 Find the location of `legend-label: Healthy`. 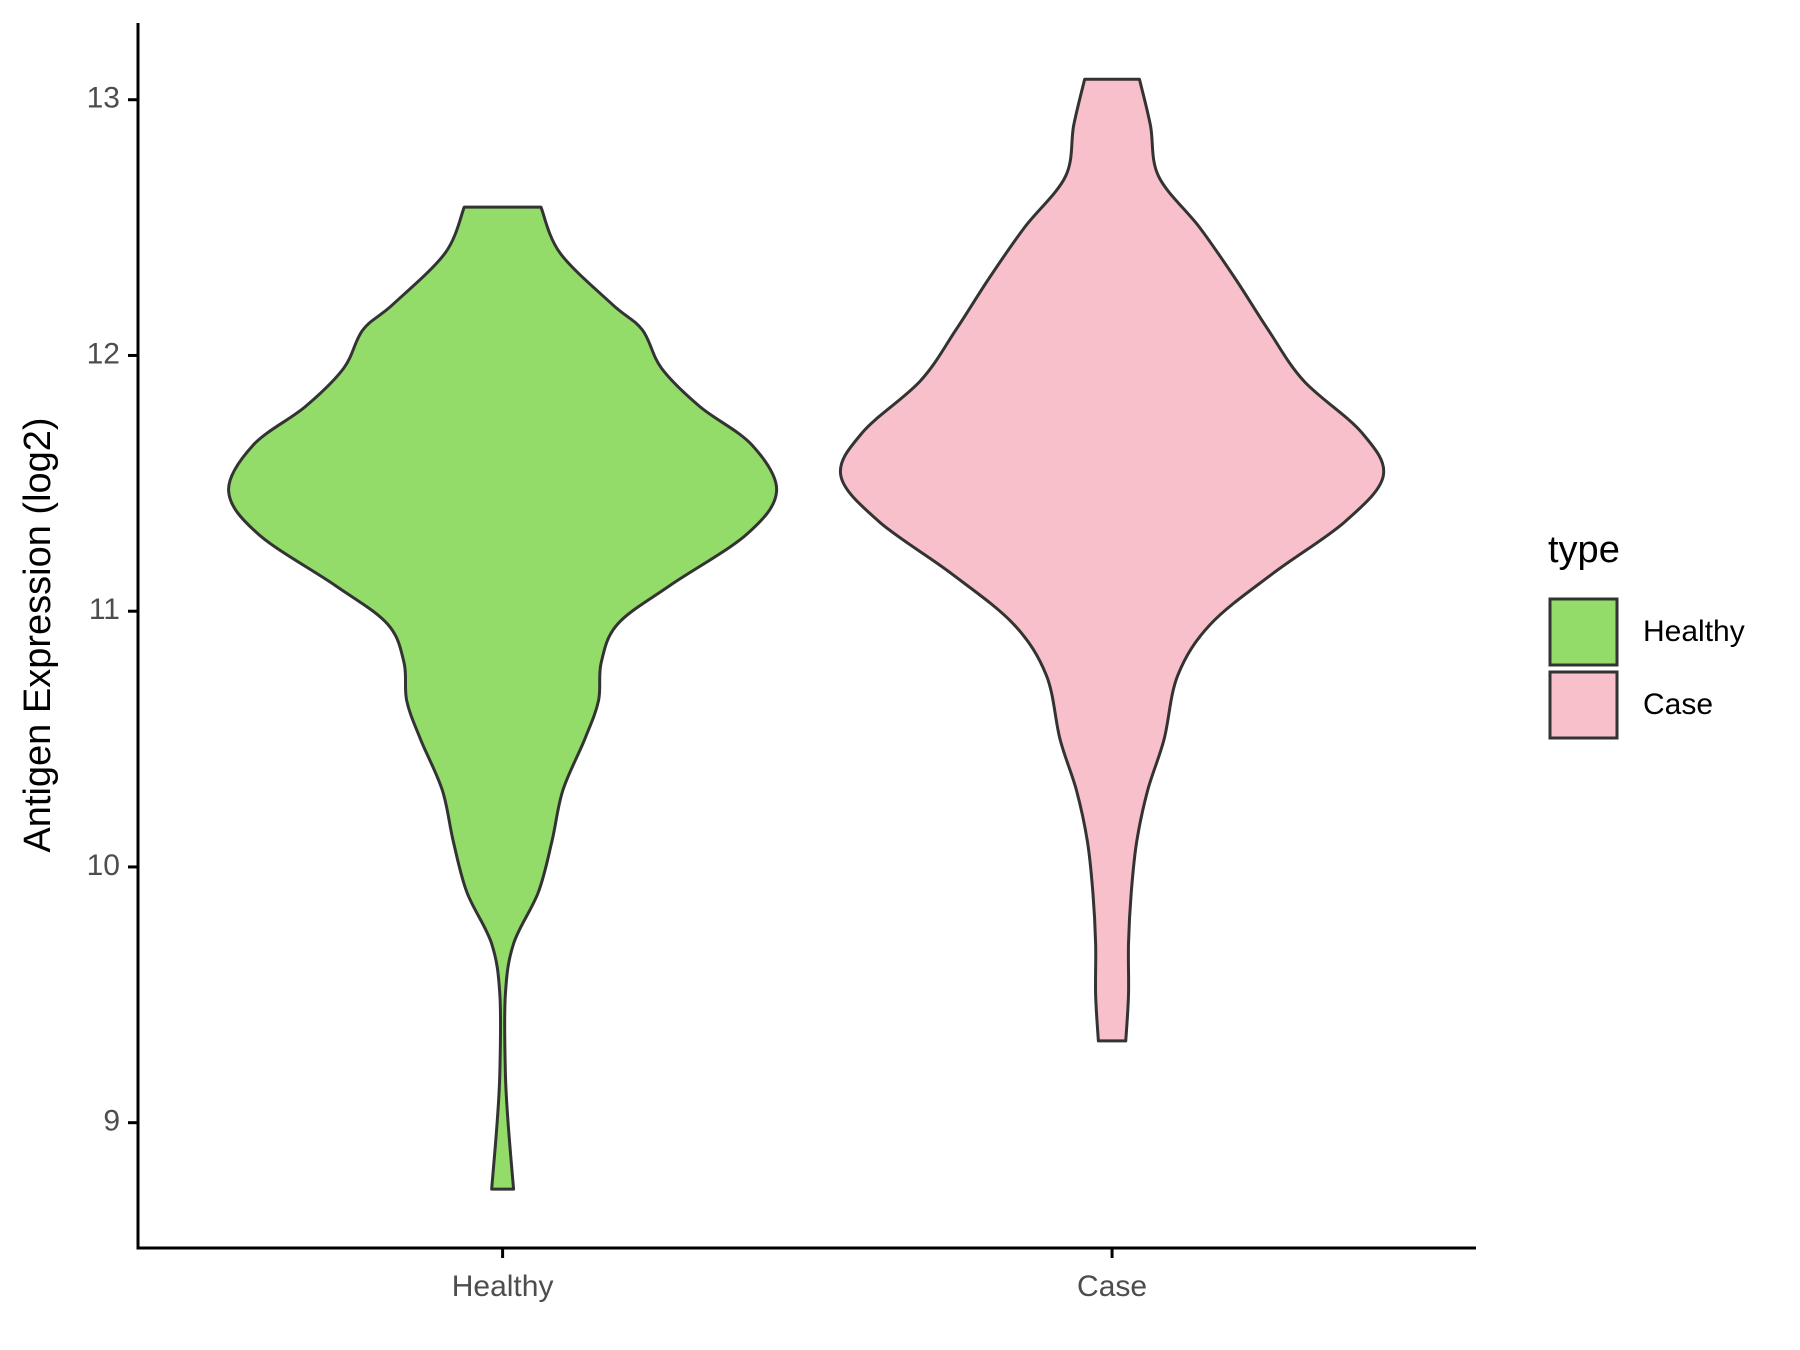

legend-label: Healthy is located at coordinates (1694, 631).